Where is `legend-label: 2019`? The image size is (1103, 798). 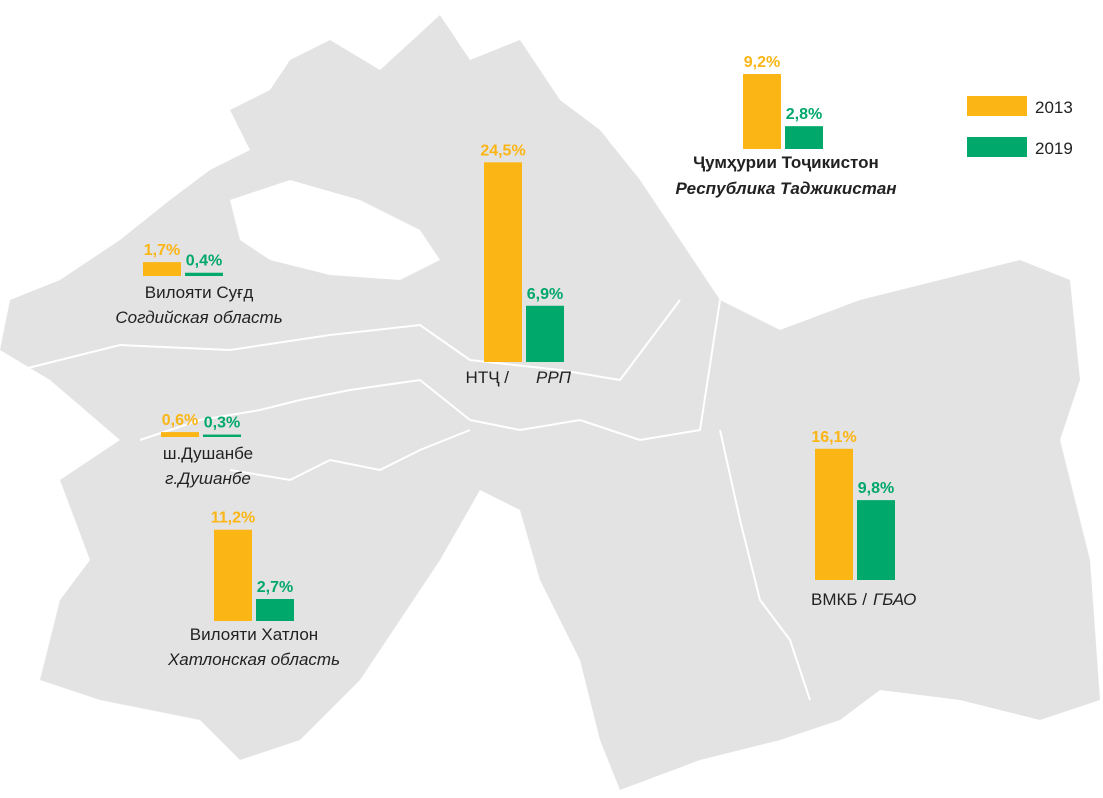
legend-label: 2019 is located at coordinates (1054, 148).